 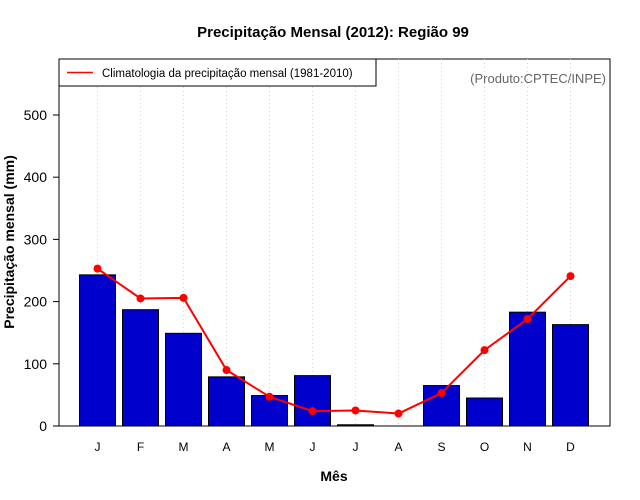 What do you see at coordinates (43, 426) in the screenshot?
I see `y-tick-label: 0` at bounding box center [43, 426].